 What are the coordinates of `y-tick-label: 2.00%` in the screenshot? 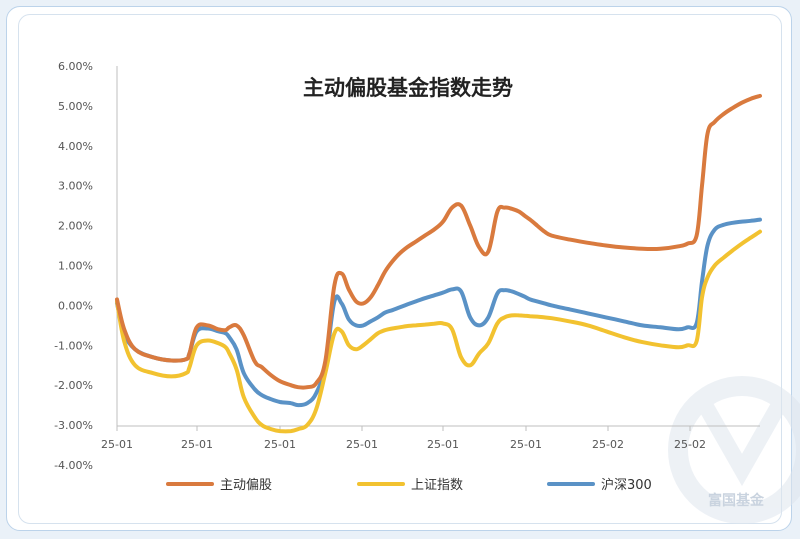 It's located at (75, 226).